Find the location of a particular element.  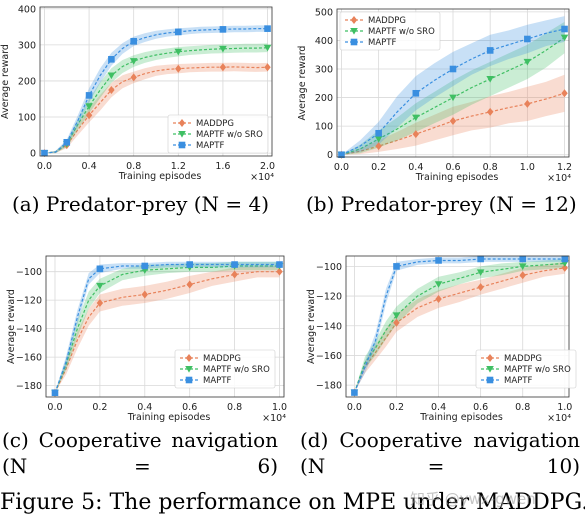

band-maddpg-d is located at coordinates (459, 327).